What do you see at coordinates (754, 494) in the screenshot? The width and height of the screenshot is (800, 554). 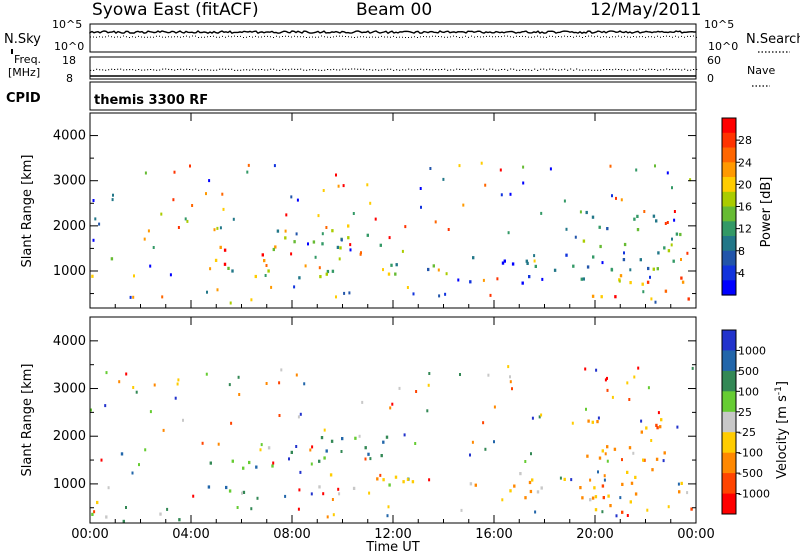 I see `colorbar-tick-label: -1000` at bounding box center [754, 494].